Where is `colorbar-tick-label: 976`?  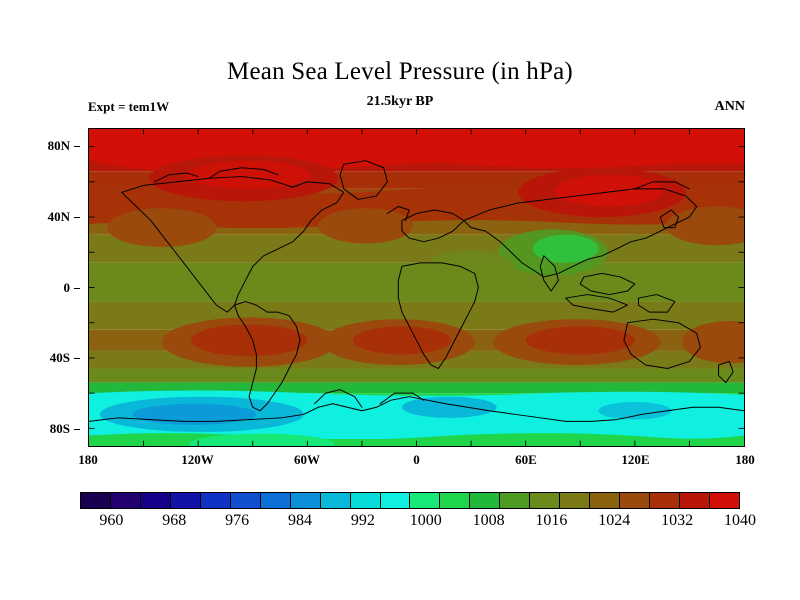 colorbar-tick-label: 976 is located at coordinates (237, 520).